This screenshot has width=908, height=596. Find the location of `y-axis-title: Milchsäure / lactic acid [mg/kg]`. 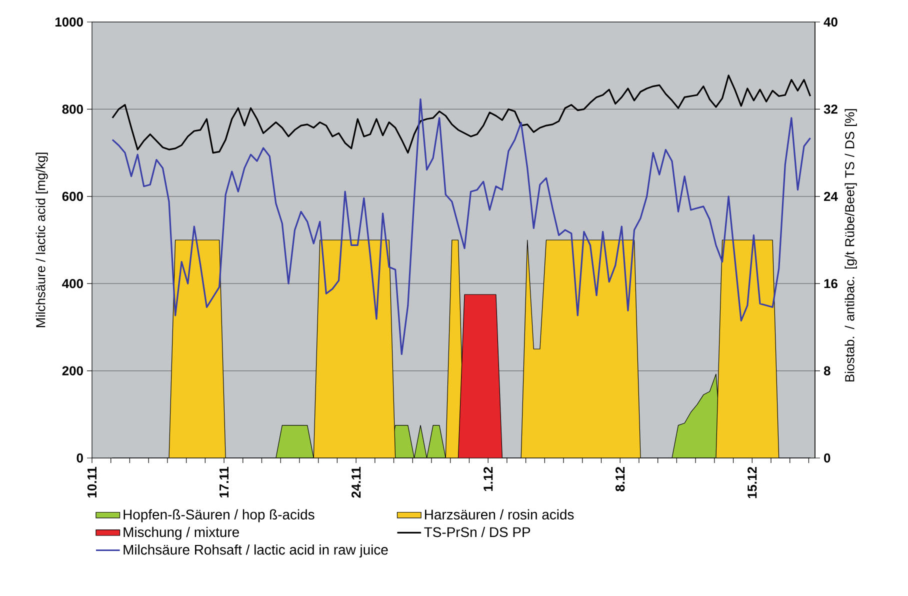

y-axis-title: Milchsäure / lactic acid [mg/kg] is located at coordinates (42, 240).